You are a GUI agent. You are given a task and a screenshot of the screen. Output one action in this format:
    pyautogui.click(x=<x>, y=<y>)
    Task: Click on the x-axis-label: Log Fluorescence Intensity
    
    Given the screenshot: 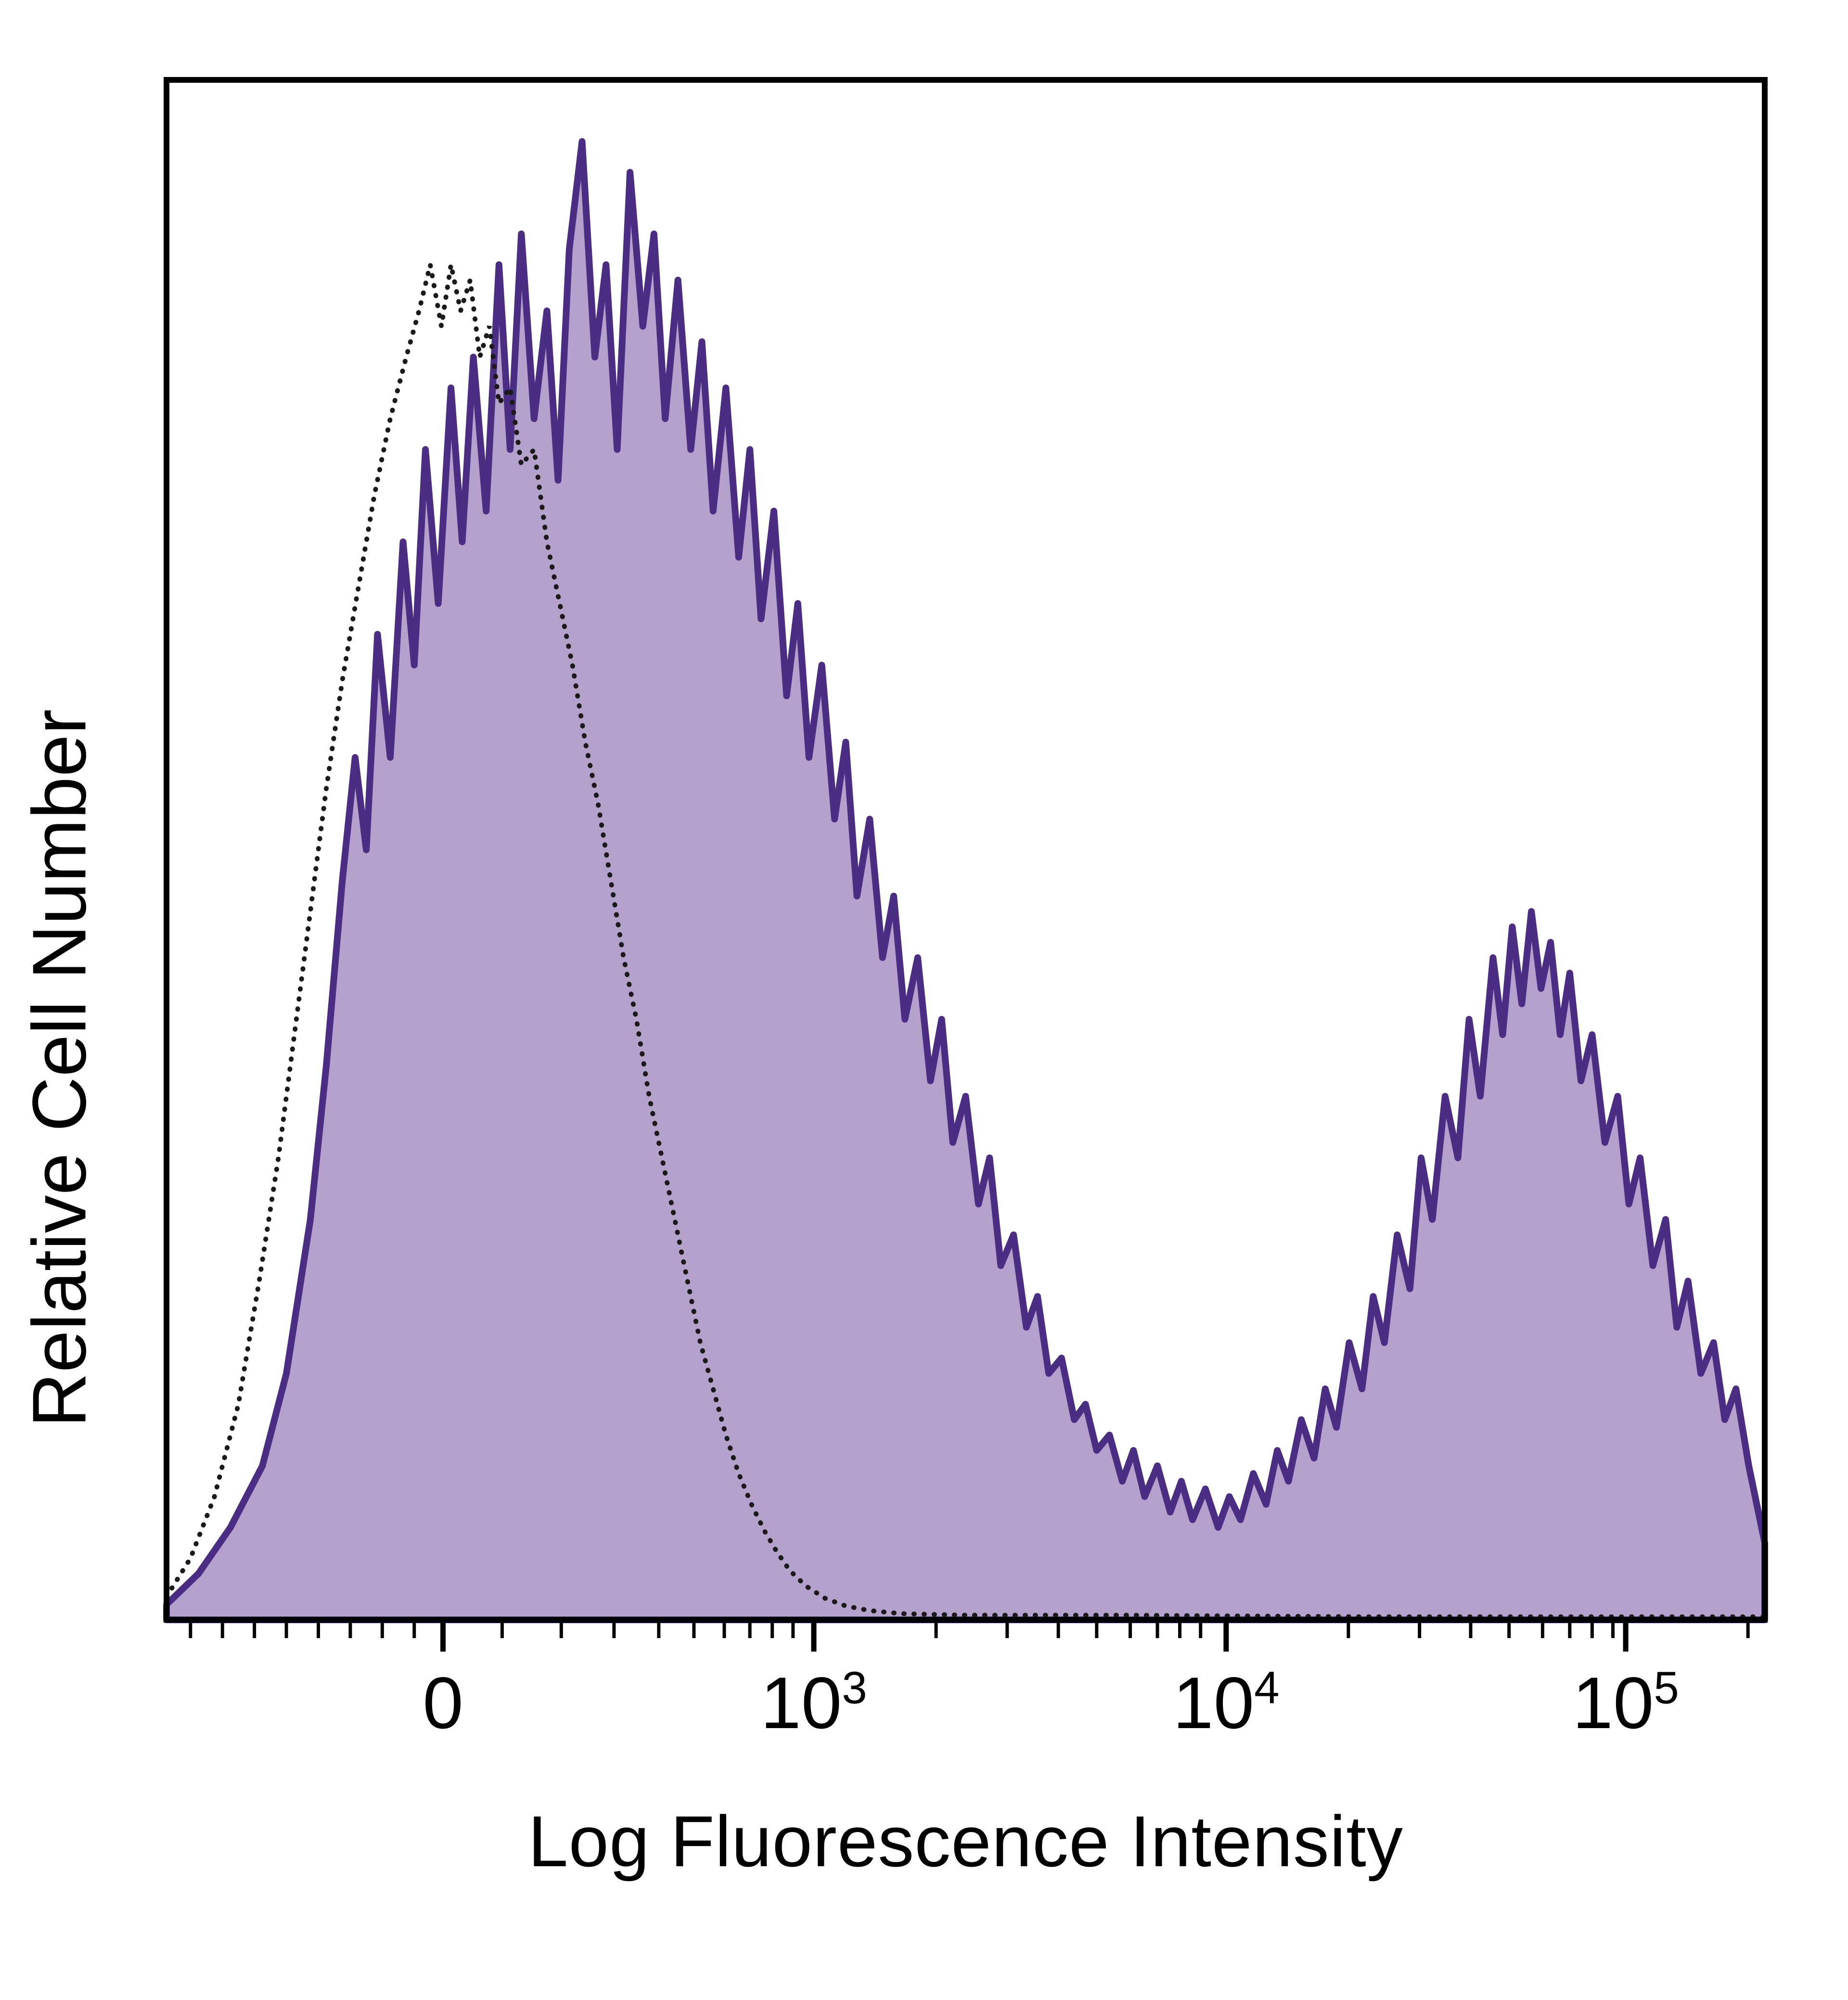 What is the action you would take?
    pyautogui.click(x=965, y=1841)
    